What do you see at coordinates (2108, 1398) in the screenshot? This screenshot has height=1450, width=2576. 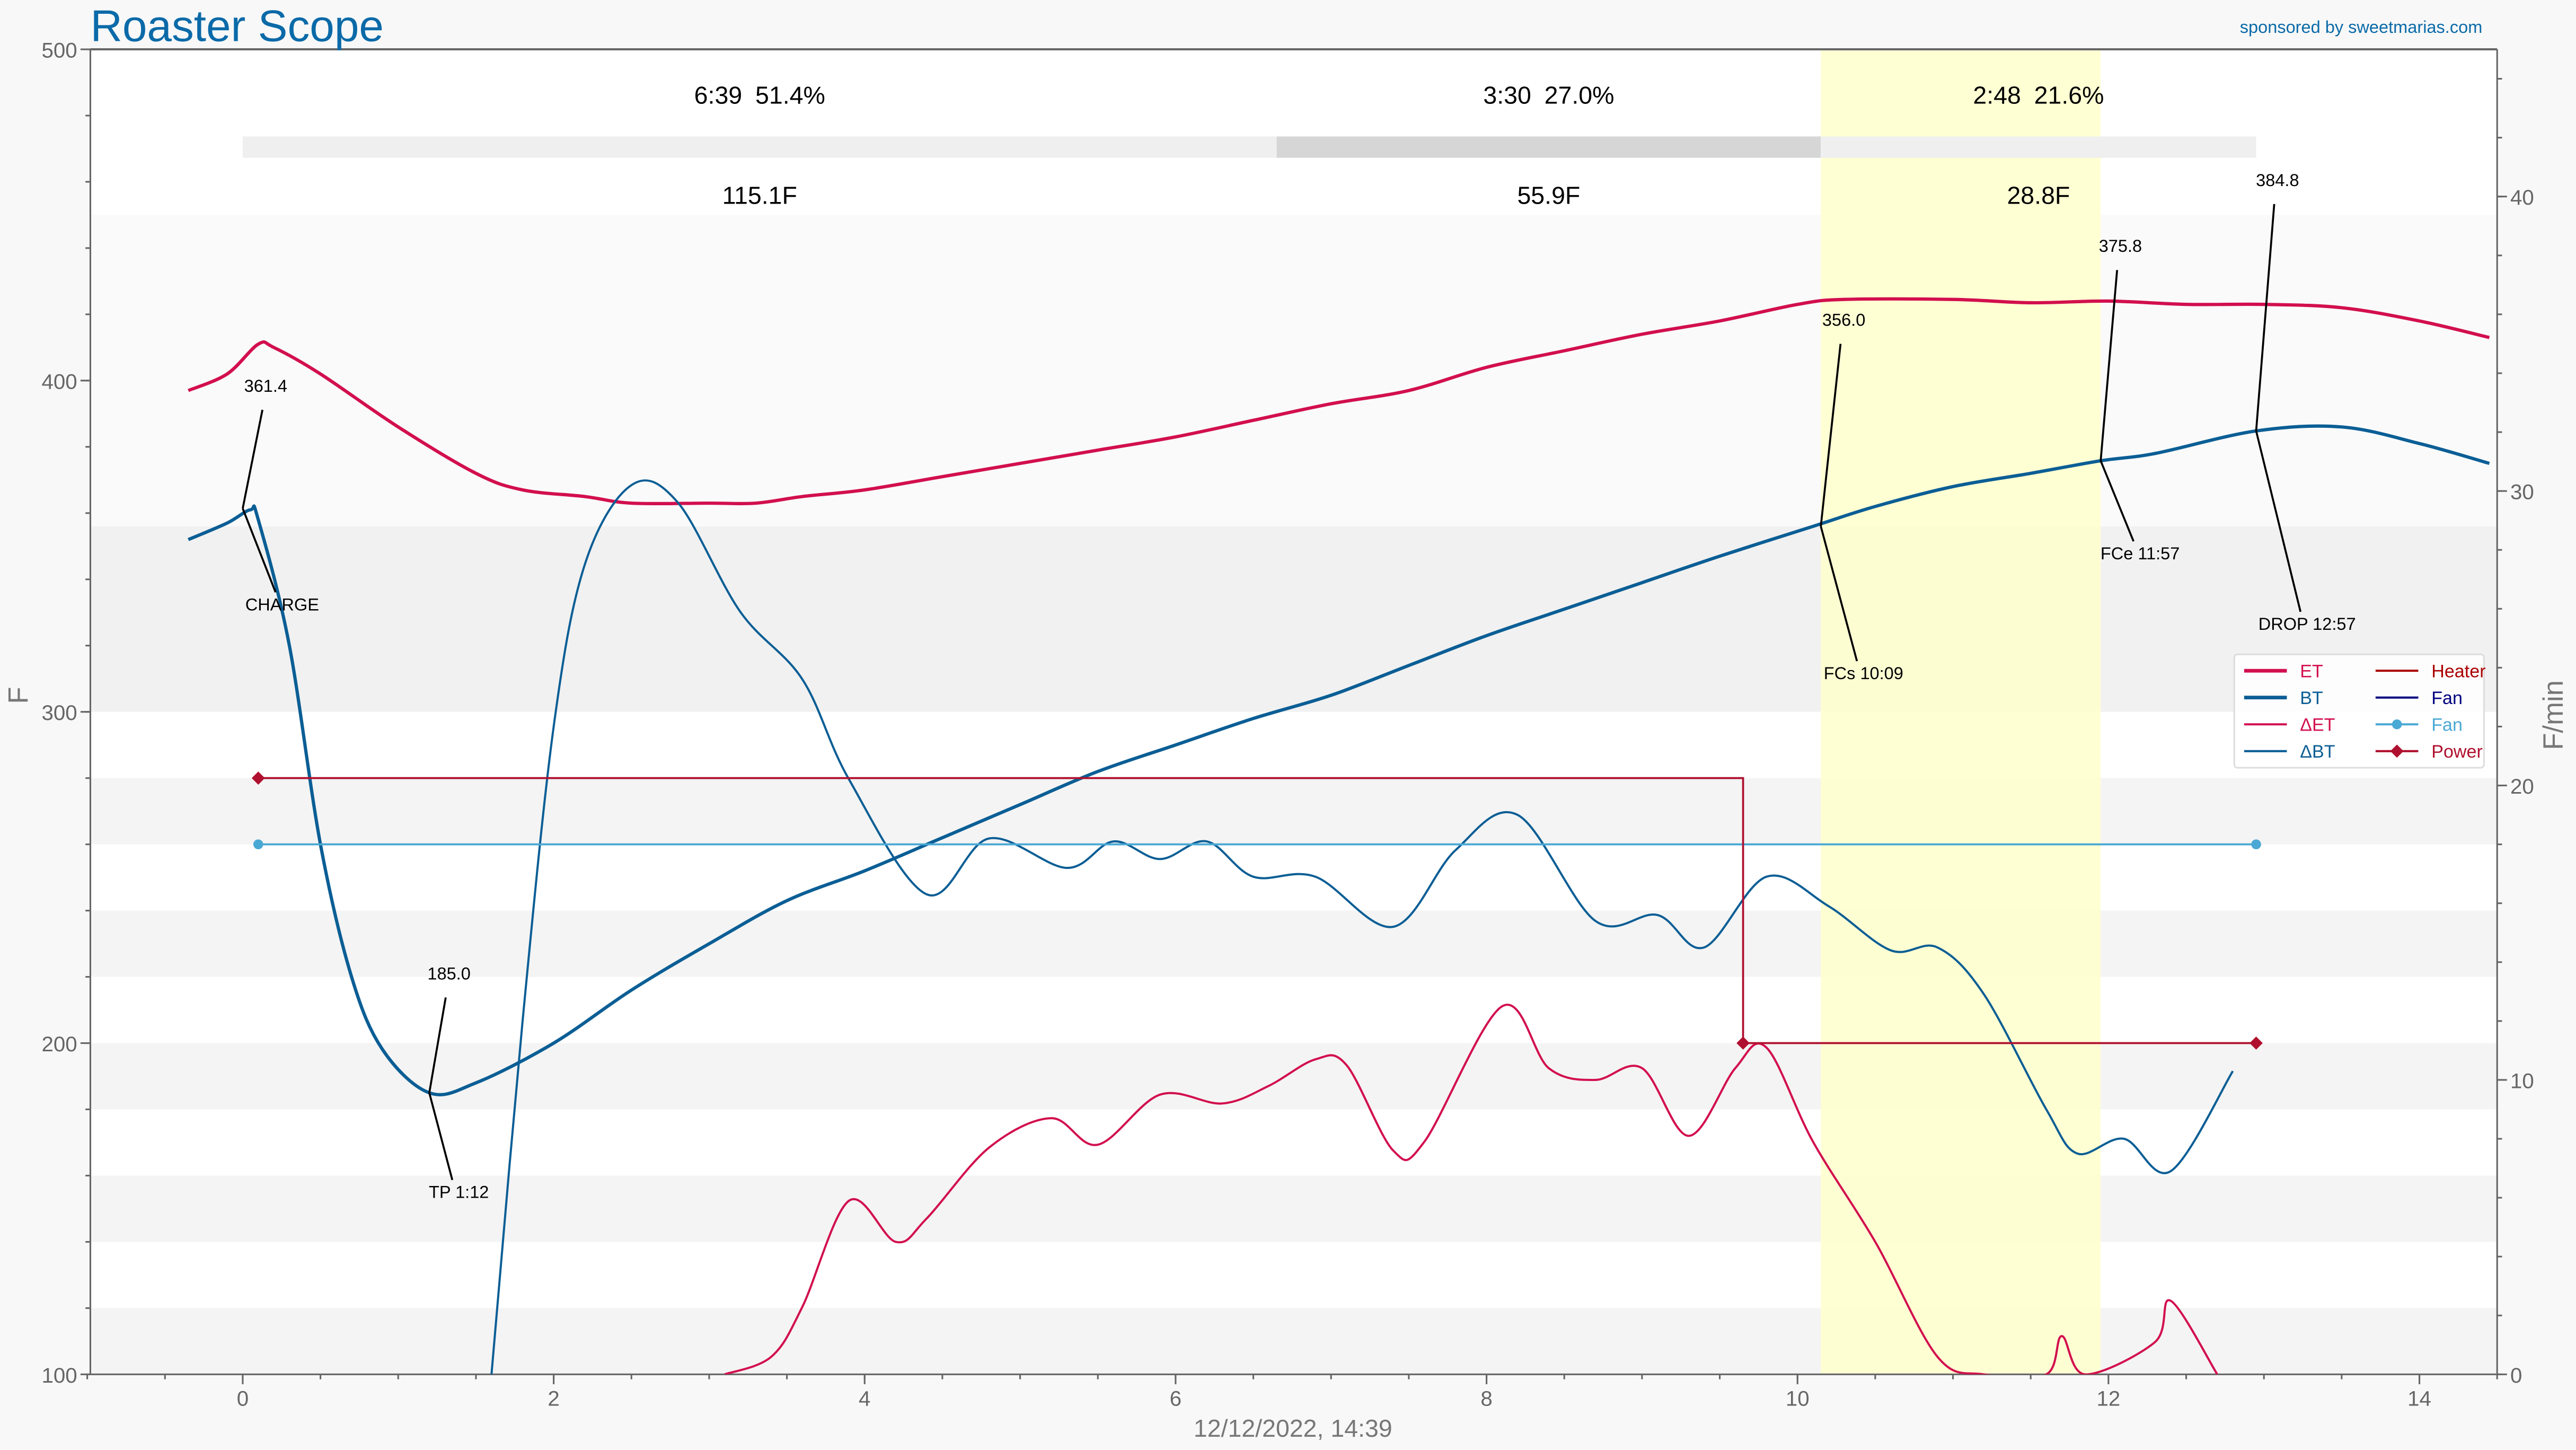 I see `x-tick-label: 12` at bounding box center [2108, 1398].